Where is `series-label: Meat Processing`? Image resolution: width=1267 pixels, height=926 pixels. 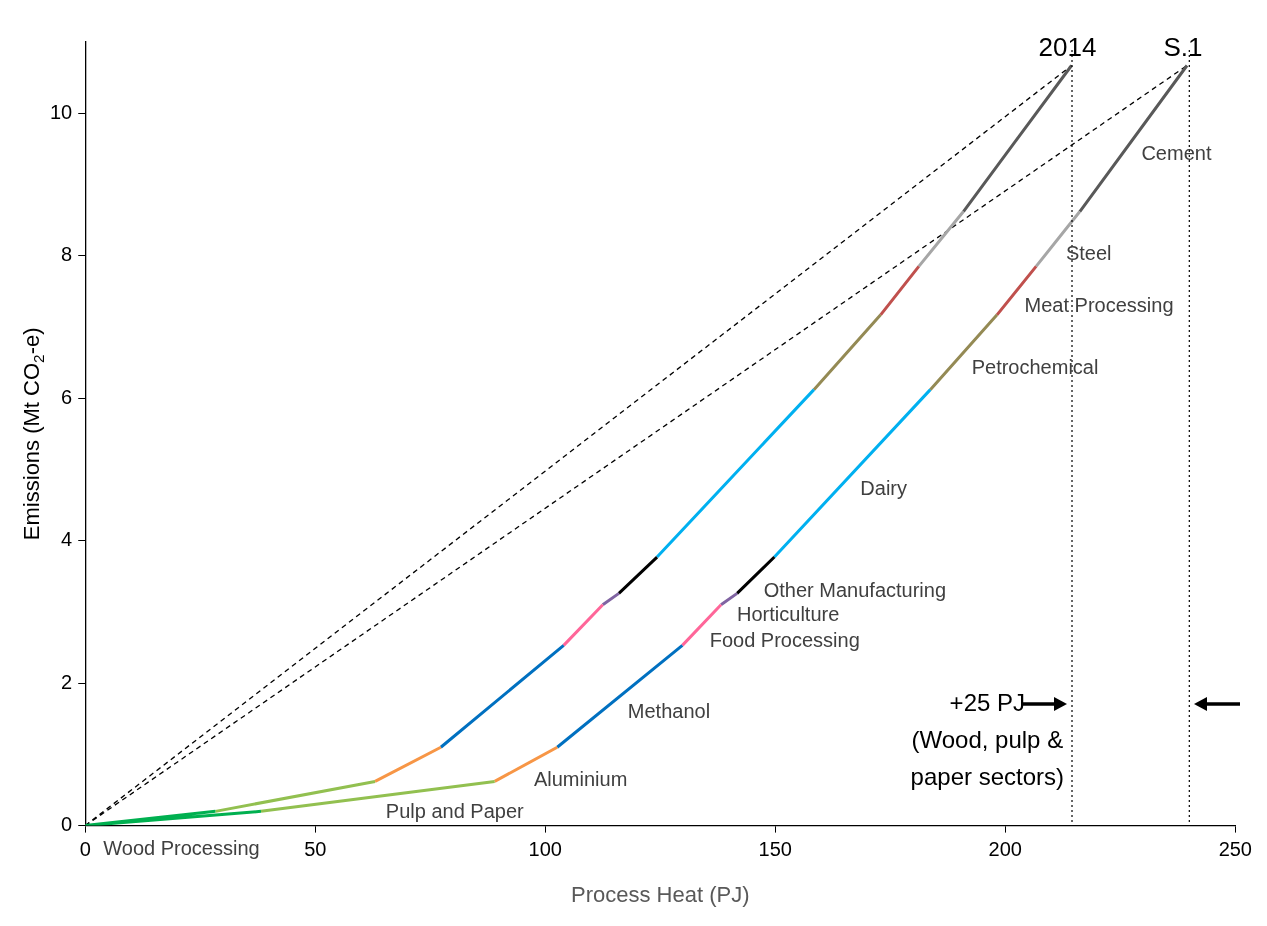
series-label: Meat Processing is located at coordinates (1099, 305).